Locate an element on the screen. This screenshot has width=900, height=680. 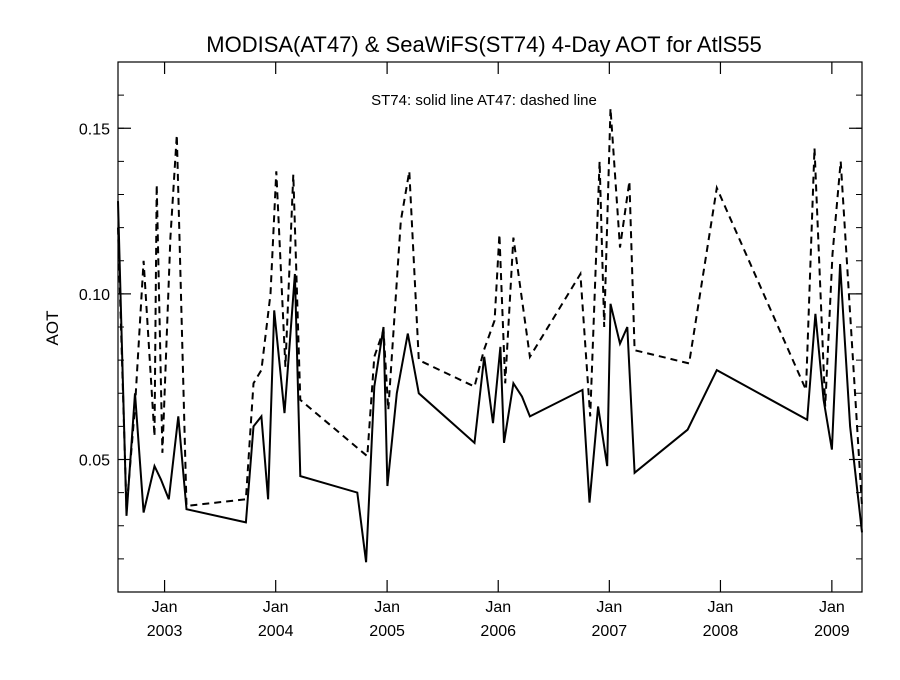
y-tick-label: 0.10 is located at coordinates (94, 295).